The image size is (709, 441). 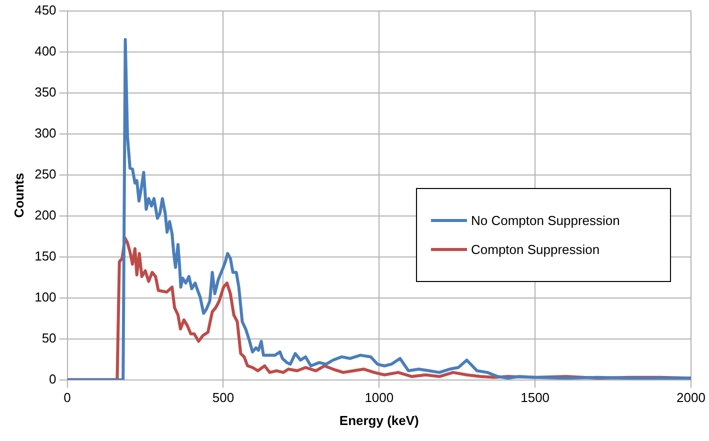 What do you see at coordinates (45, 174) in the screenshot?
I see `y-tick-label: 250` at bounding box center [45, 174].